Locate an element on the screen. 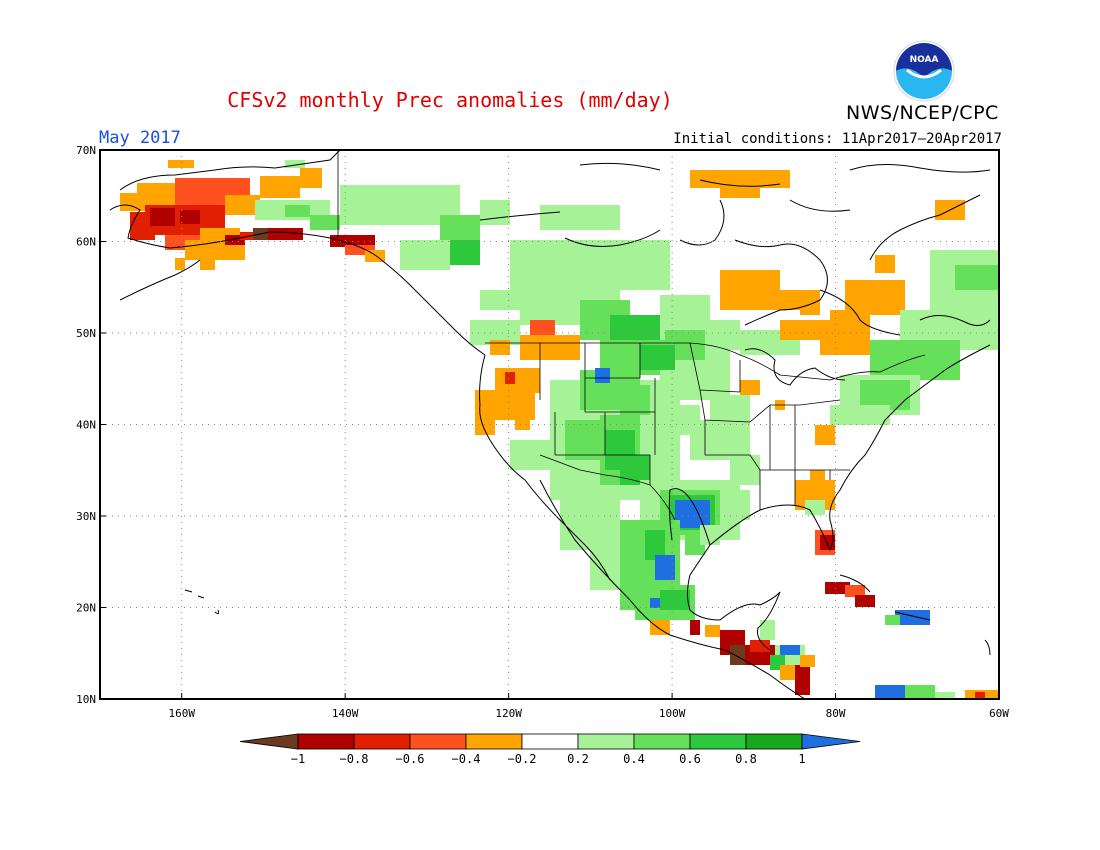 This screenshot has width=1100, height=850. lat-tick-label: 30N is located at coordinates (86, 516).